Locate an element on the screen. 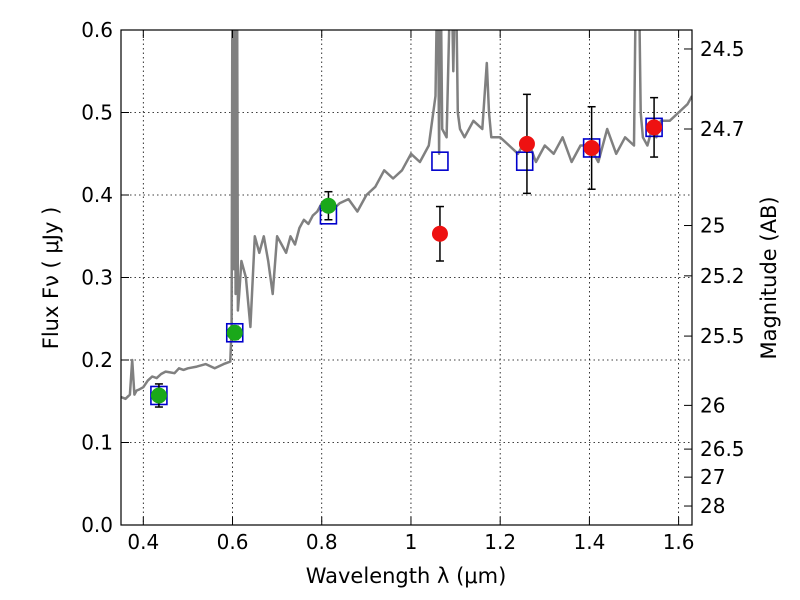  y-tick-label: 0.6 is located at coordinates (97, 30).